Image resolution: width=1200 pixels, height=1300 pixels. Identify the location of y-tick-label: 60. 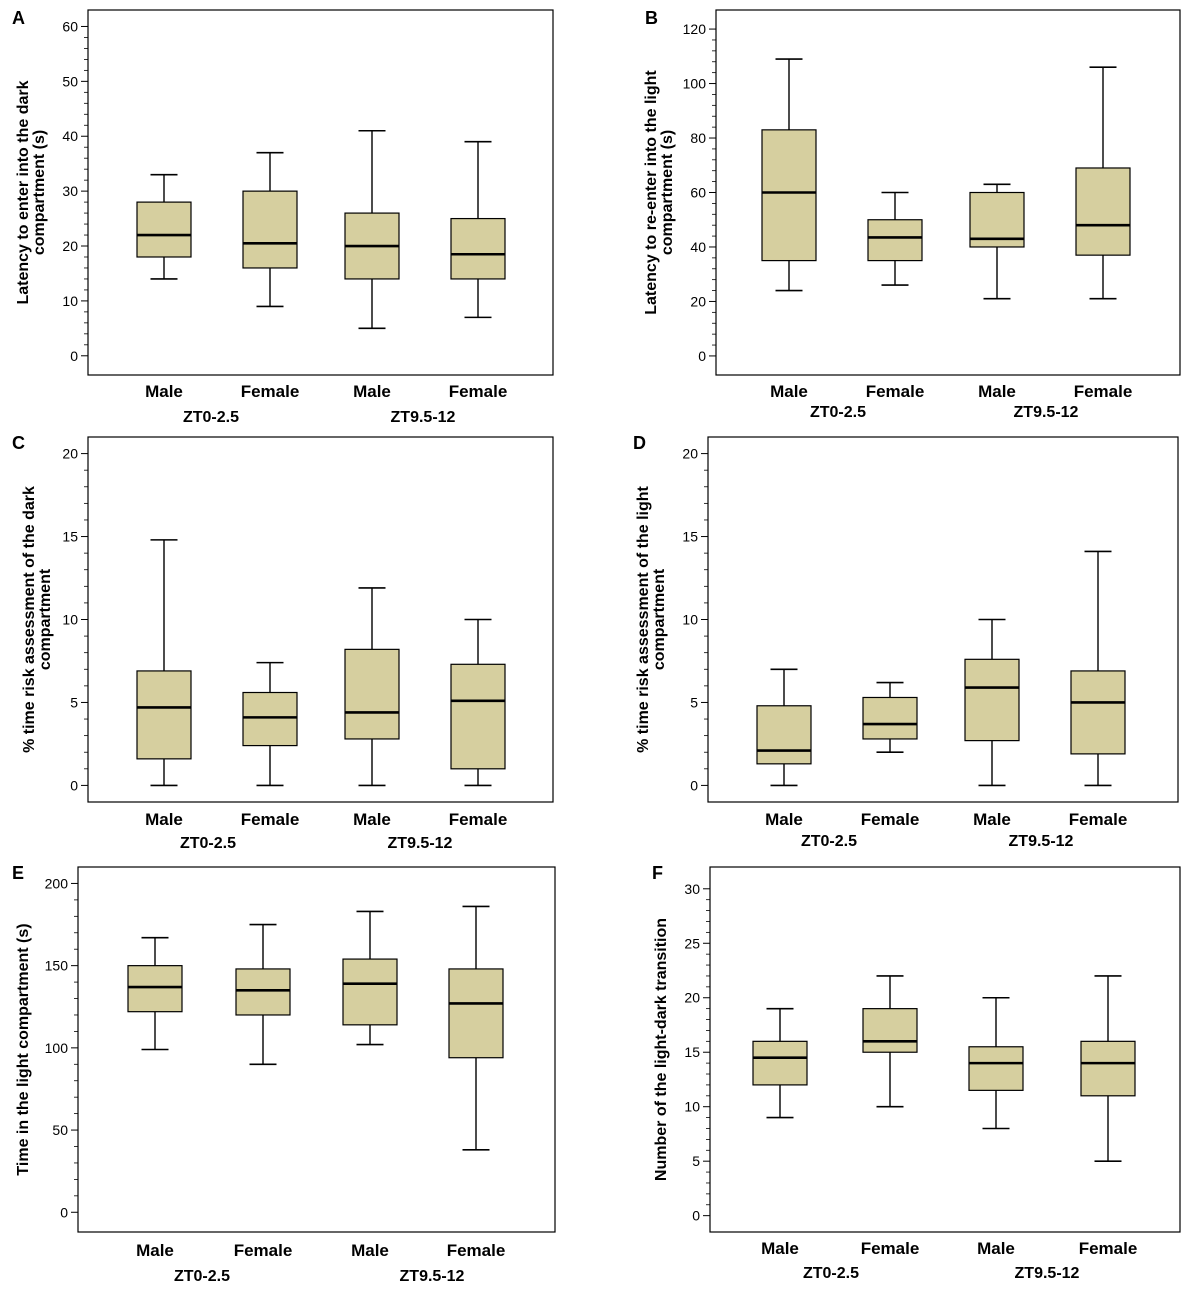
(70, 26).